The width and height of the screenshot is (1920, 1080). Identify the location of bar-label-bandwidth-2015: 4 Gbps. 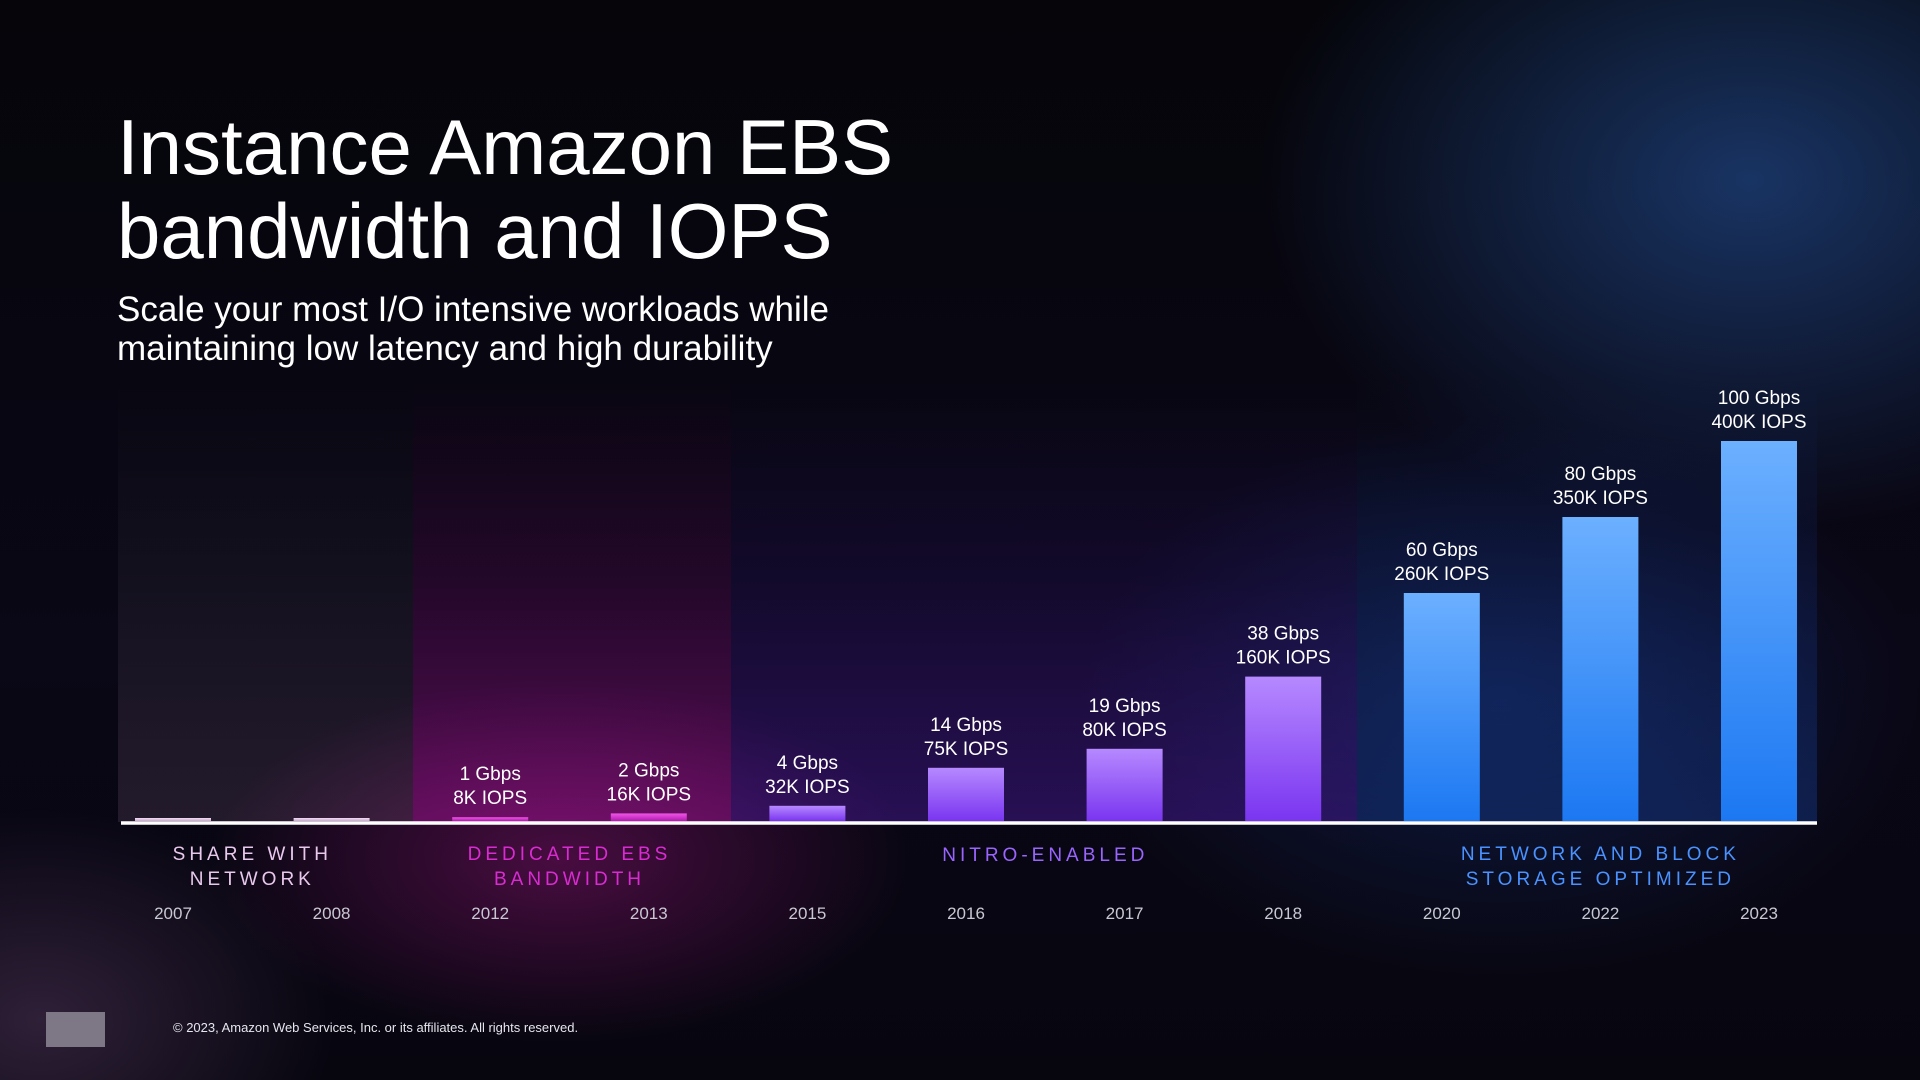
(807, 763).